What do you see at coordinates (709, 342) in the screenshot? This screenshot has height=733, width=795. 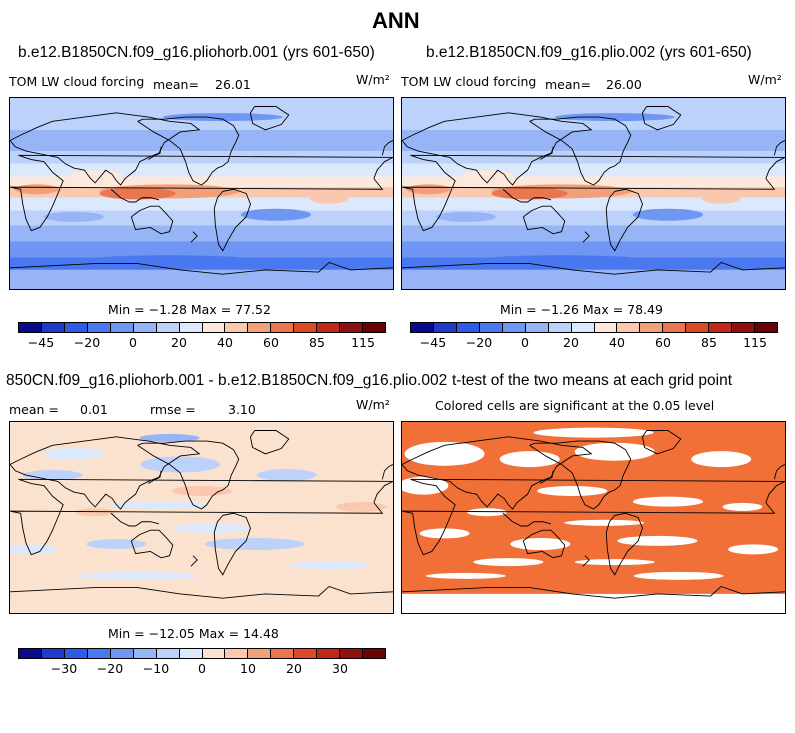 I see `colorbar-tick-label: 85` at bounding box center [709, 342].